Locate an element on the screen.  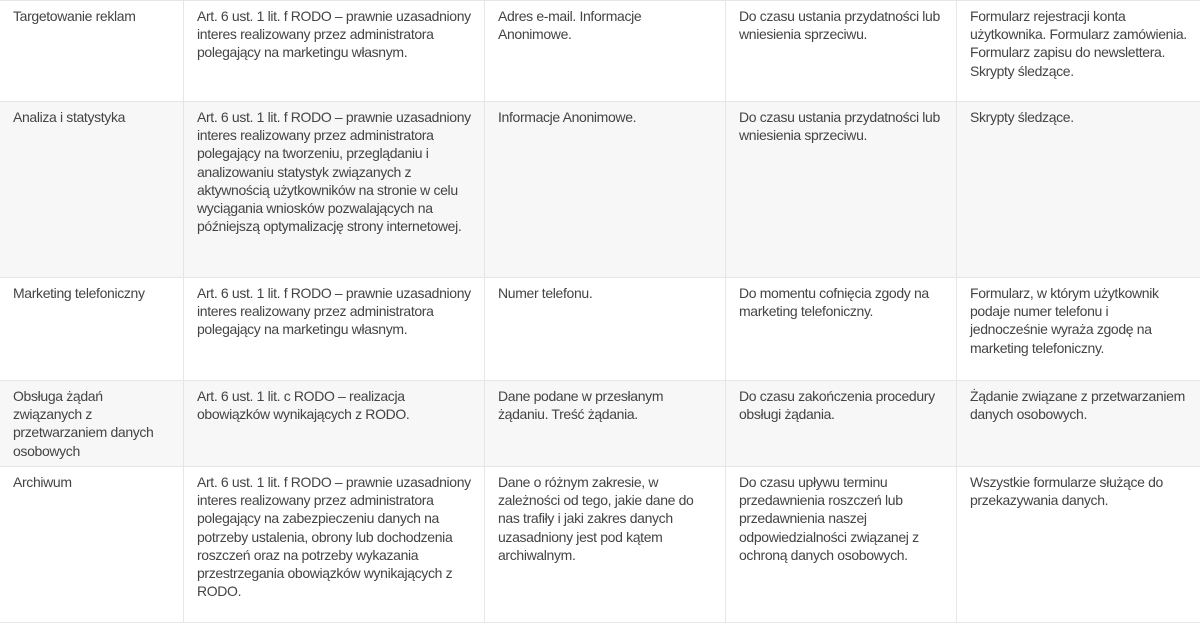
purpose-cell: Marketing telefoniczny is located at coordinates (92, 329).